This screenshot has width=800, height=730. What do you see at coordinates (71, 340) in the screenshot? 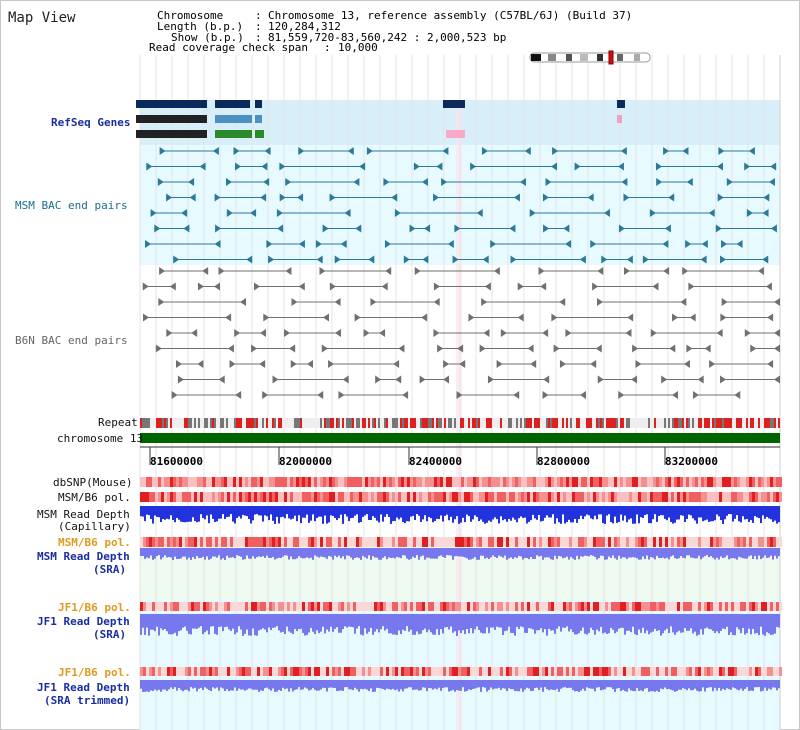
I see `b6n-bac-label: B6N BAC end pairs` at bounding box center [71, 340].